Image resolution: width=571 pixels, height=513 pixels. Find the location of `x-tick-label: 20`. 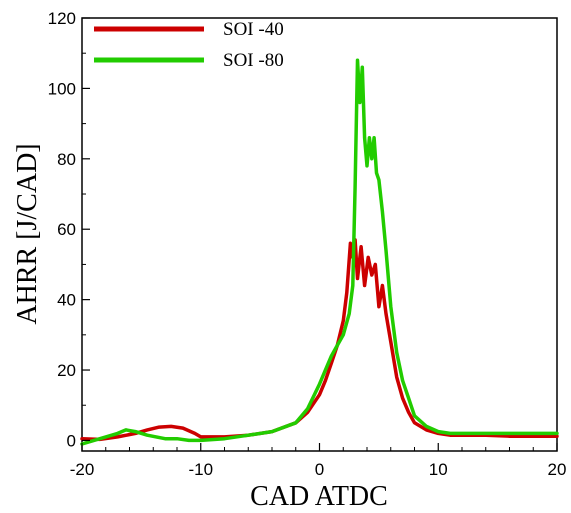

x-tick-label: 20 is located at coordinates (557, 469).